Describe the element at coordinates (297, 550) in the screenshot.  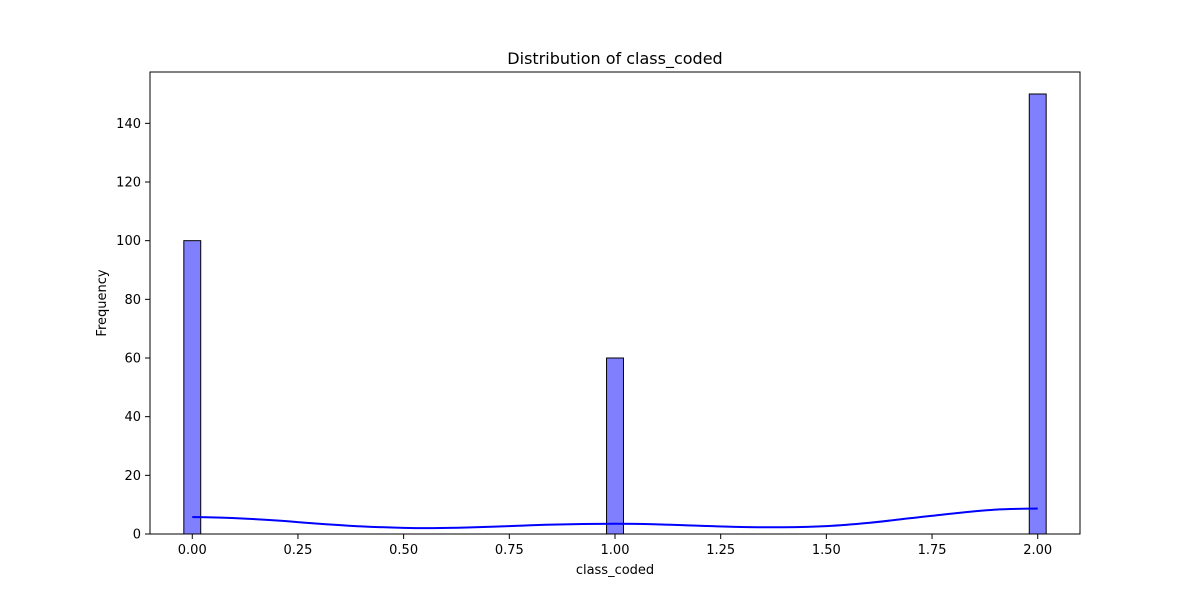
I see `x-tick-label: 0.25` at that location.